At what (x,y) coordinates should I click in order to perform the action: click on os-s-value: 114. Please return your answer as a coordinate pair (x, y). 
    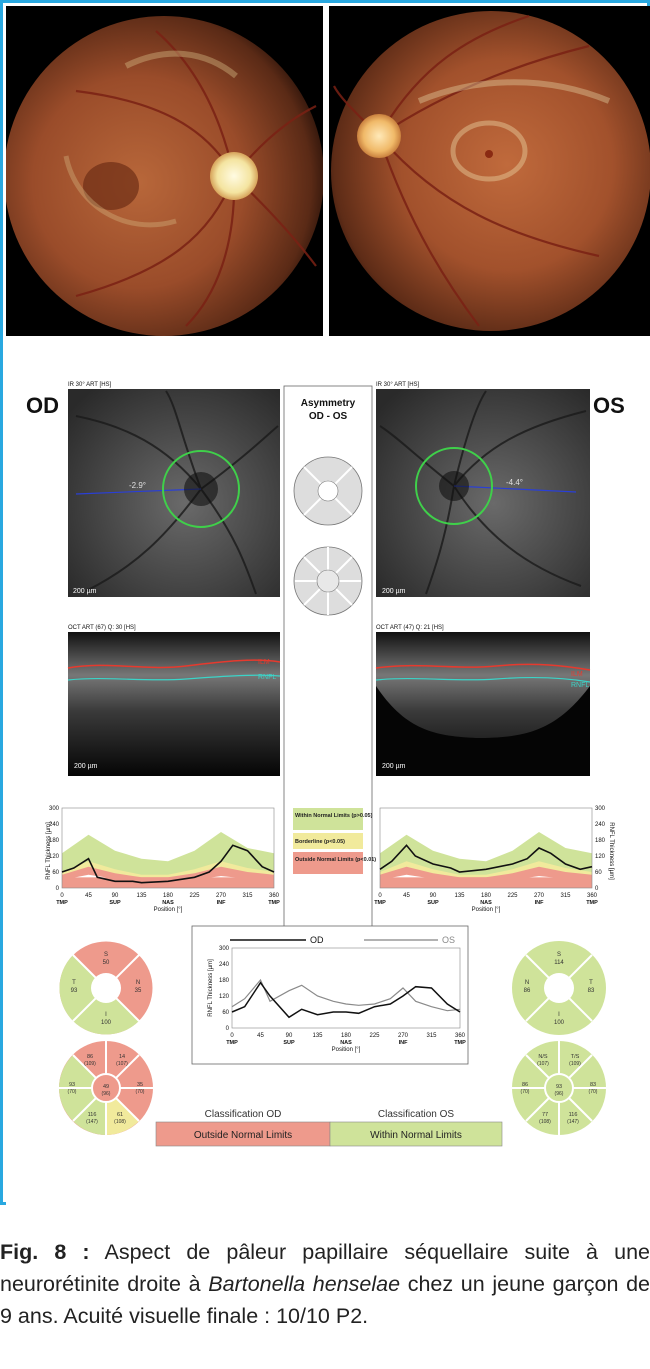
    Looking at the image, I should click on (559, 963).